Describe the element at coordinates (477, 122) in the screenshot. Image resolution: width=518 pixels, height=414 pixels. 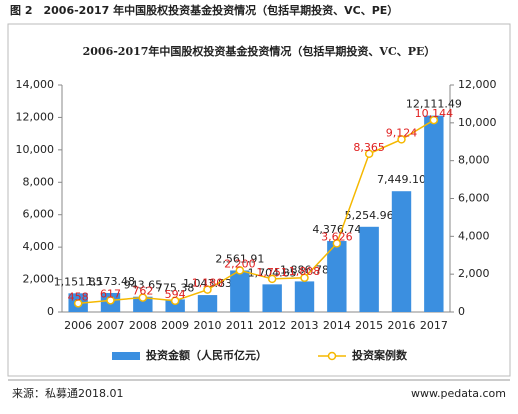
I see `y2-tick-label: 10,000` at that location.